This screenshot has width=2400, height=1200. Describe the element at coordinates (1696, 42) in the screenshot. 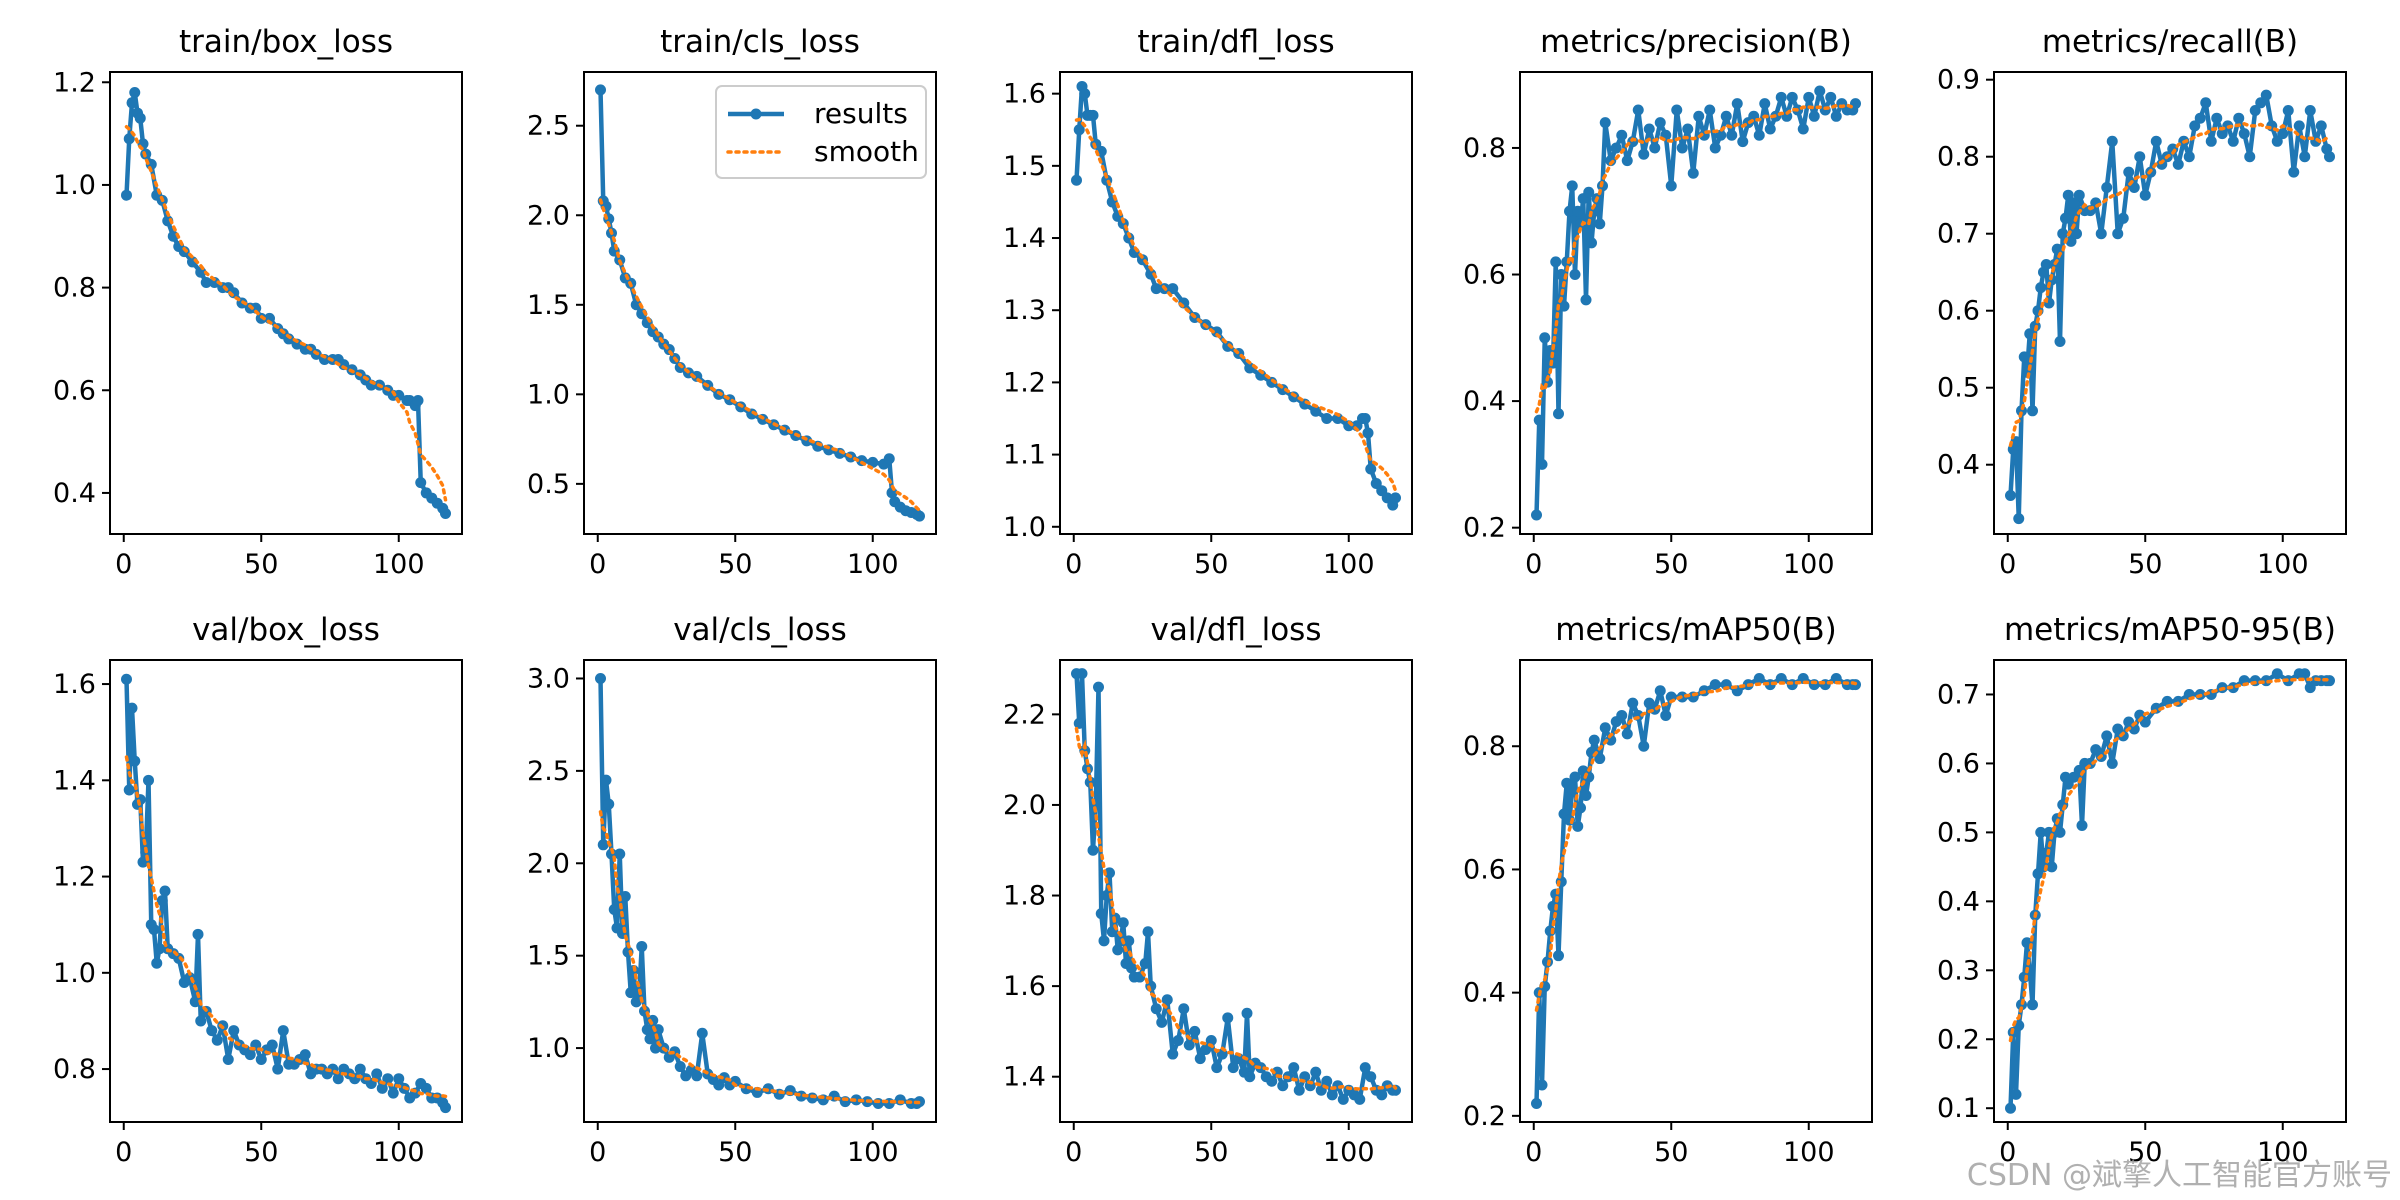

I see `subplot-title: metrics/precision(B)` at that location.